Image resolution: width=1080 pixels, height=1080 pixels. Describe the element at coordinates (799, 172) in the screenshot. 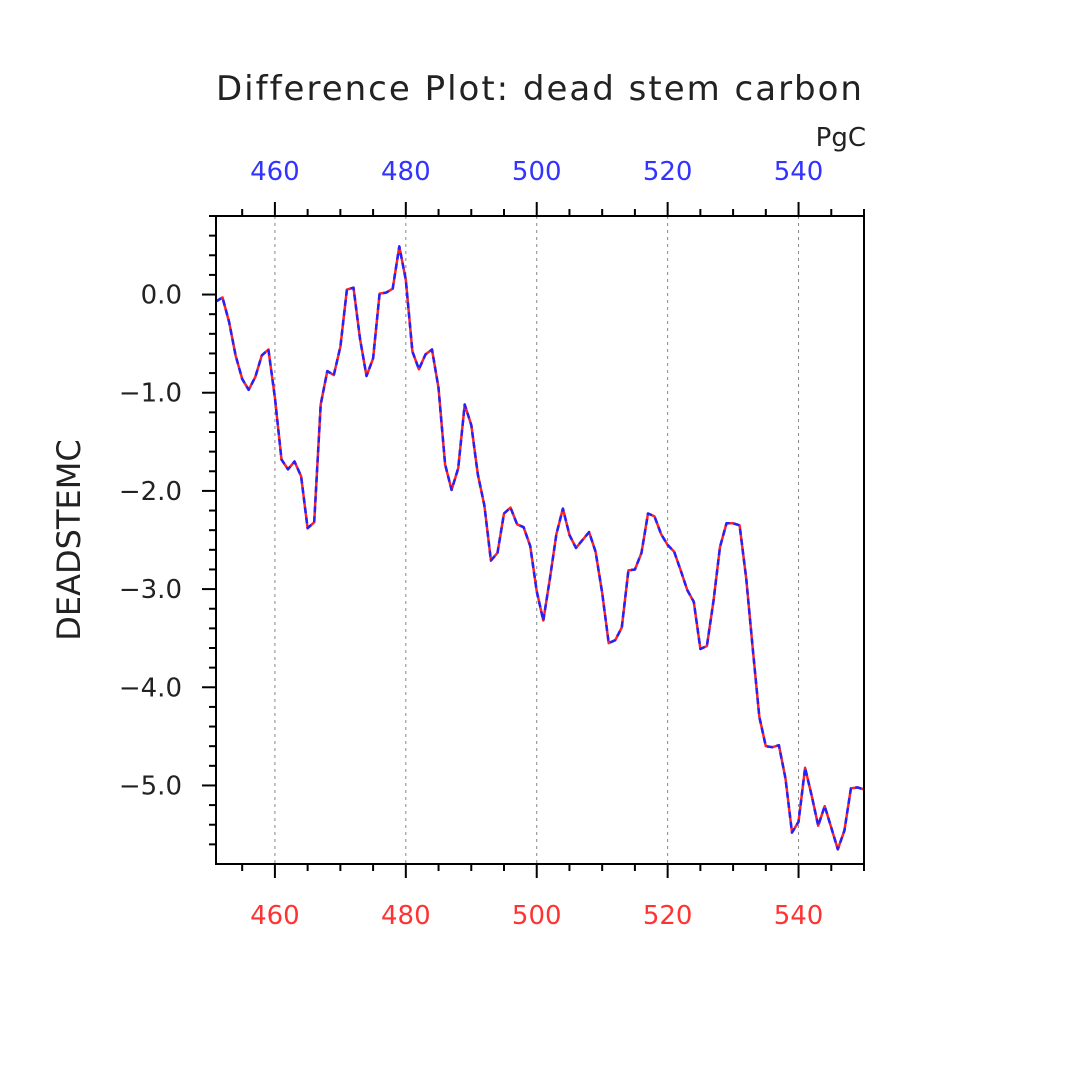

I see `x-tick-label-top: 540` at that location.